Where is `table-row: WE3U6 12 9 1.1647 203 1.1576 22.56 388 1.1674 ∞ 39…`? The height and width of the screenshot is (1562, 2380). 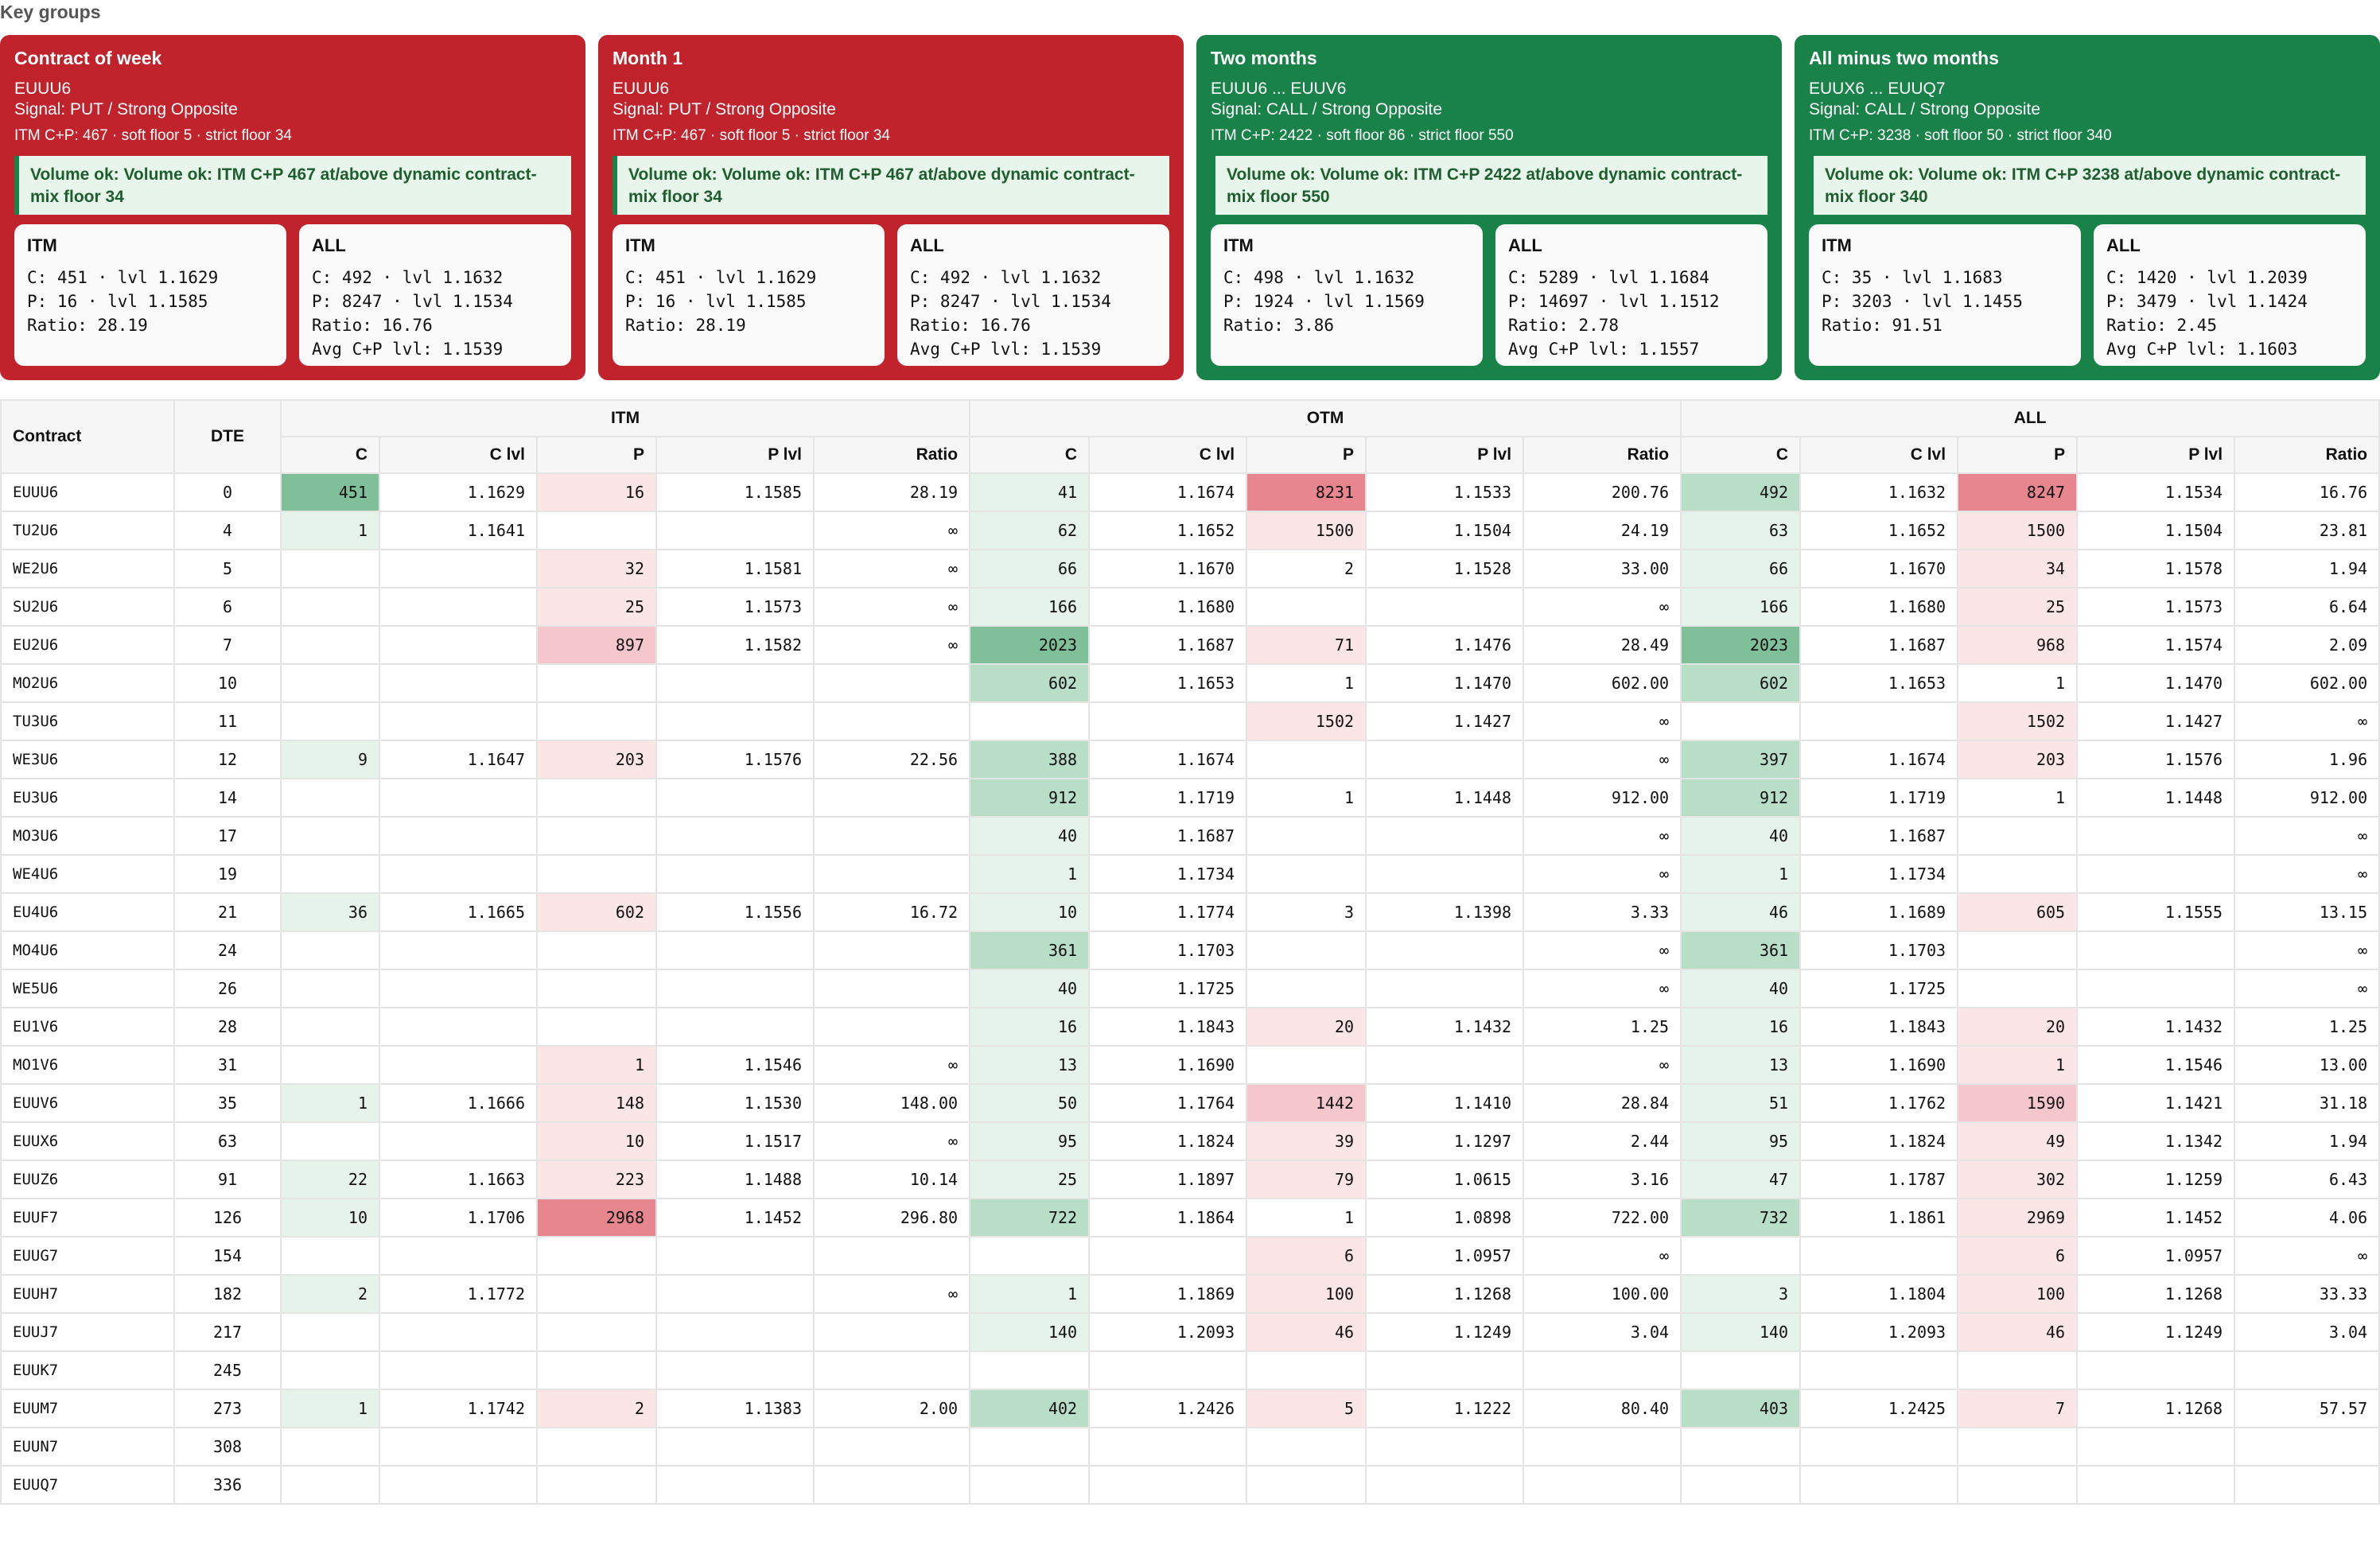
table-row: WE3U6 12 9 1.1647 203 1.1576 22.56 388 1.1674 ∞ 39… is located at coordinates (1190, 760).